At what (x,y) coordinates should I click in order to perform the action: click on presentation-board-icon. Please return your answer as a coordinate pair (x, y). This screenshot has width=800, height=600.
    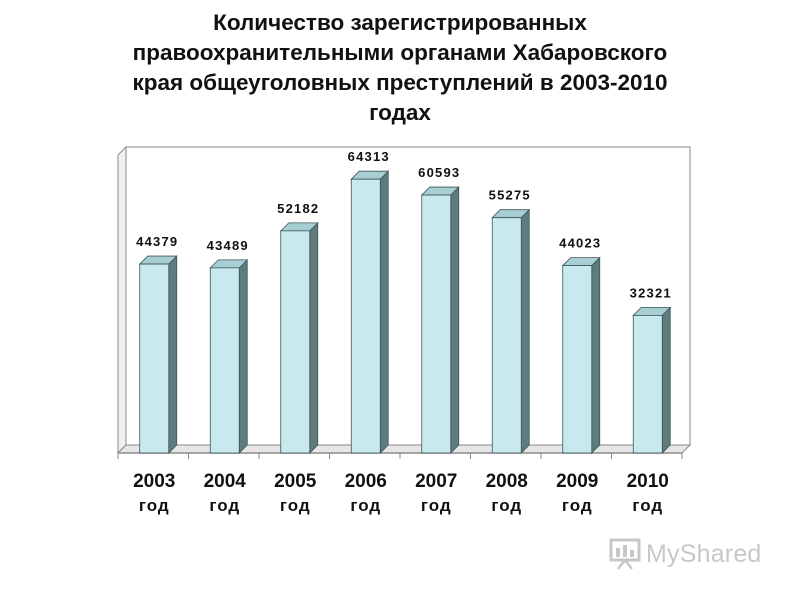
    Looking at the image, I should click on (625, 554).